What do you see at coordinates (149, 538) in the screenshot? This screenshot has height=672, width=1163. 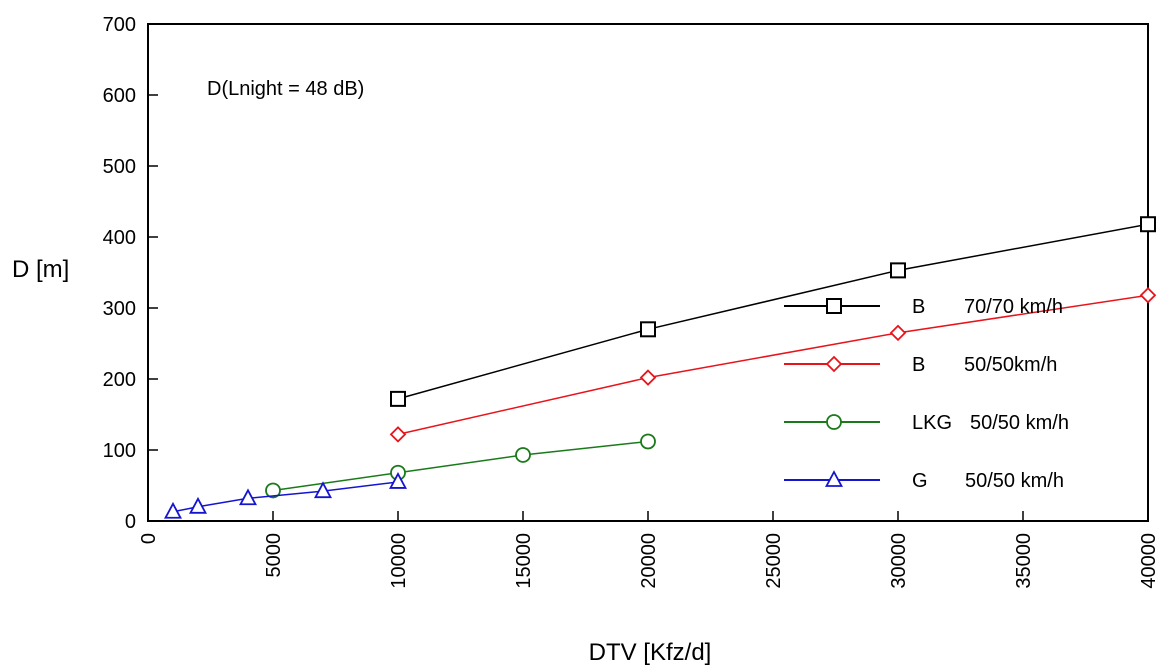 I see `x-tick-label: 0` at bounding box center [149, 538].